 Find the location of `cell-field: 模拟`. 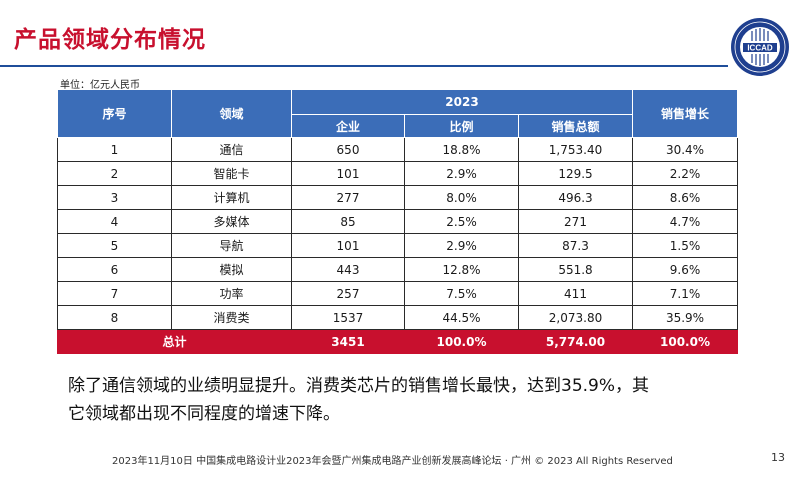

cell-field: 模拟 is located at coordinates (231, 269).